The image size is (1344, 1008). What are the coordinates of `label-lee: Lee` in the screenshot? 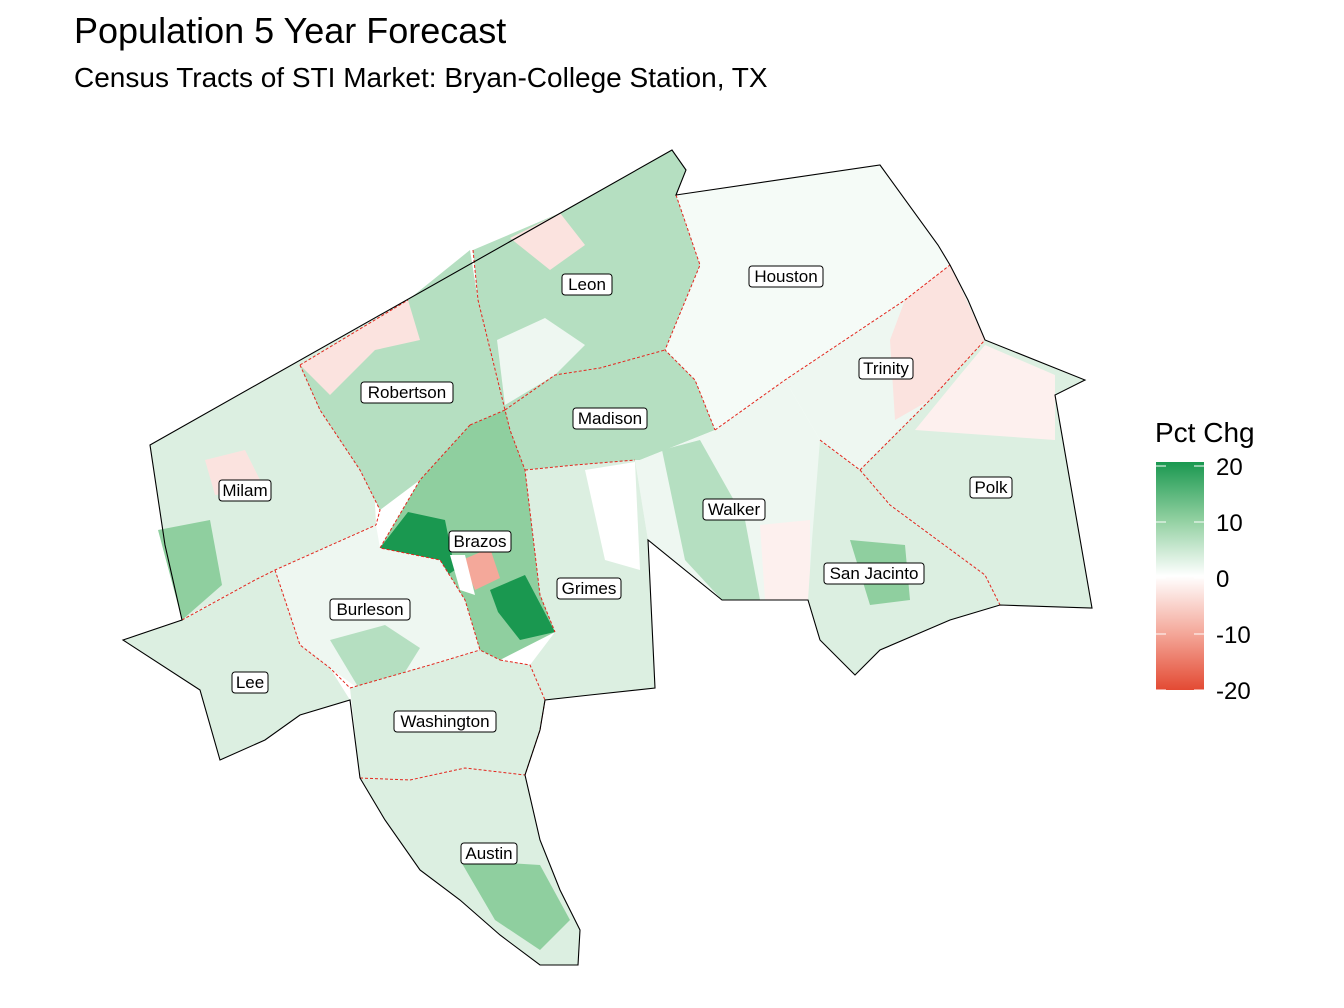 It's located at (250, 682).